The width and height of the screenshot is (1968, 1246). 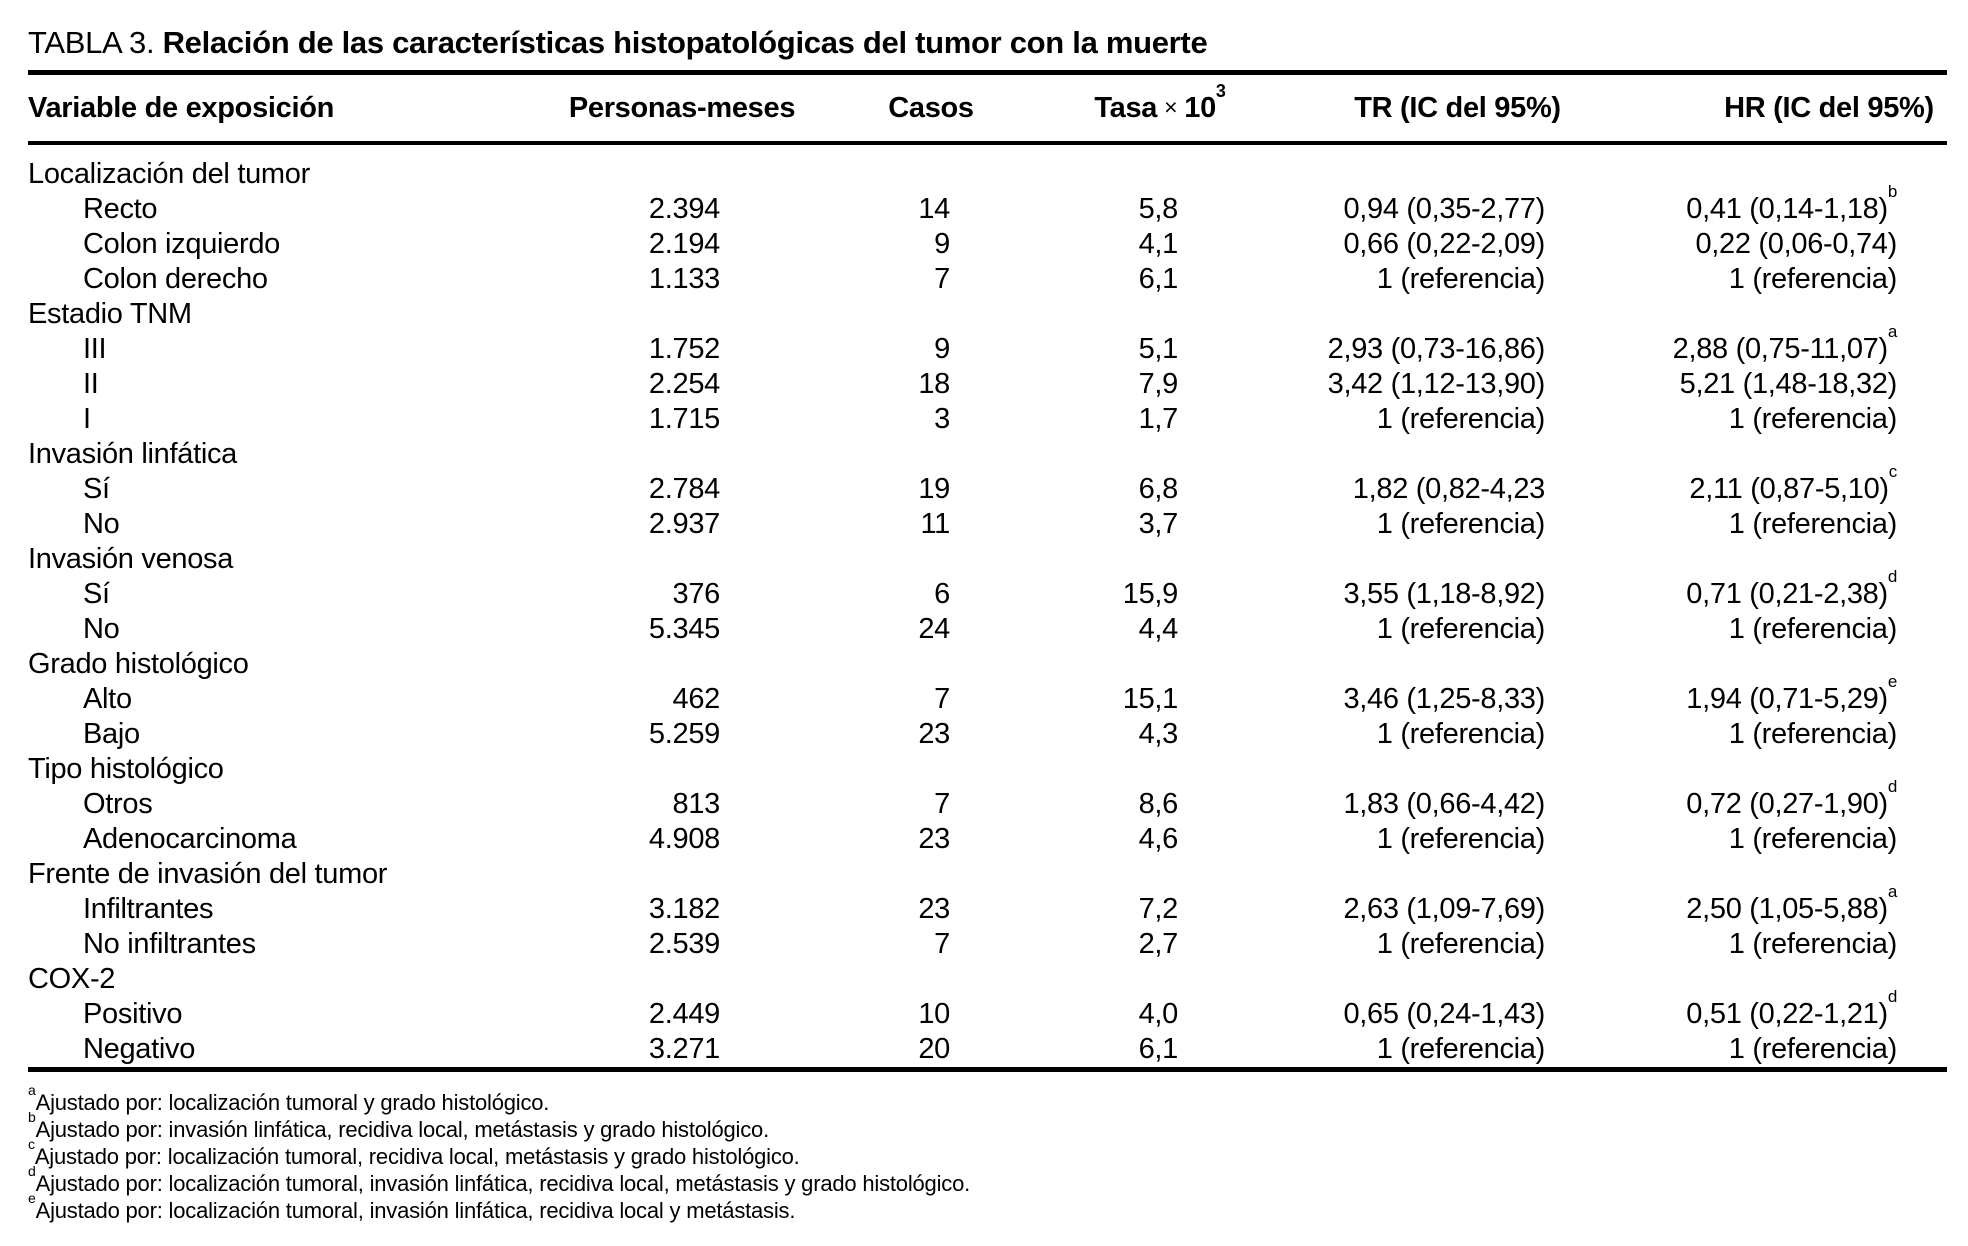 What do you see at coordinates (1090, 734) in the screenshot?
I see `cell-tasa: 4,3` at bounding box center [1090, 734].